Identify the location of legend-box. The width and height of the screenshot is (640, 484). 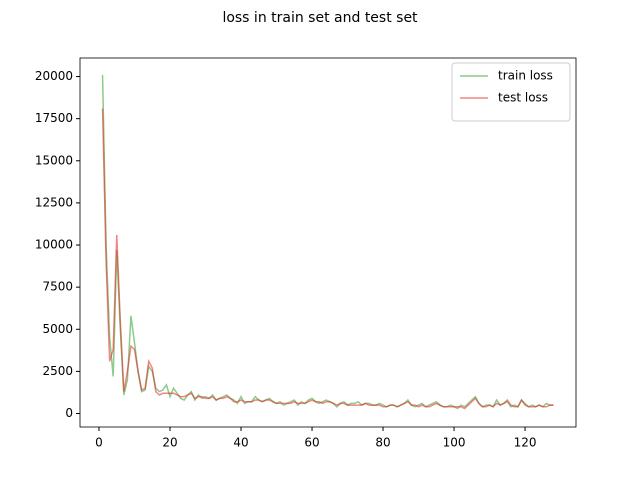
(511, 92).